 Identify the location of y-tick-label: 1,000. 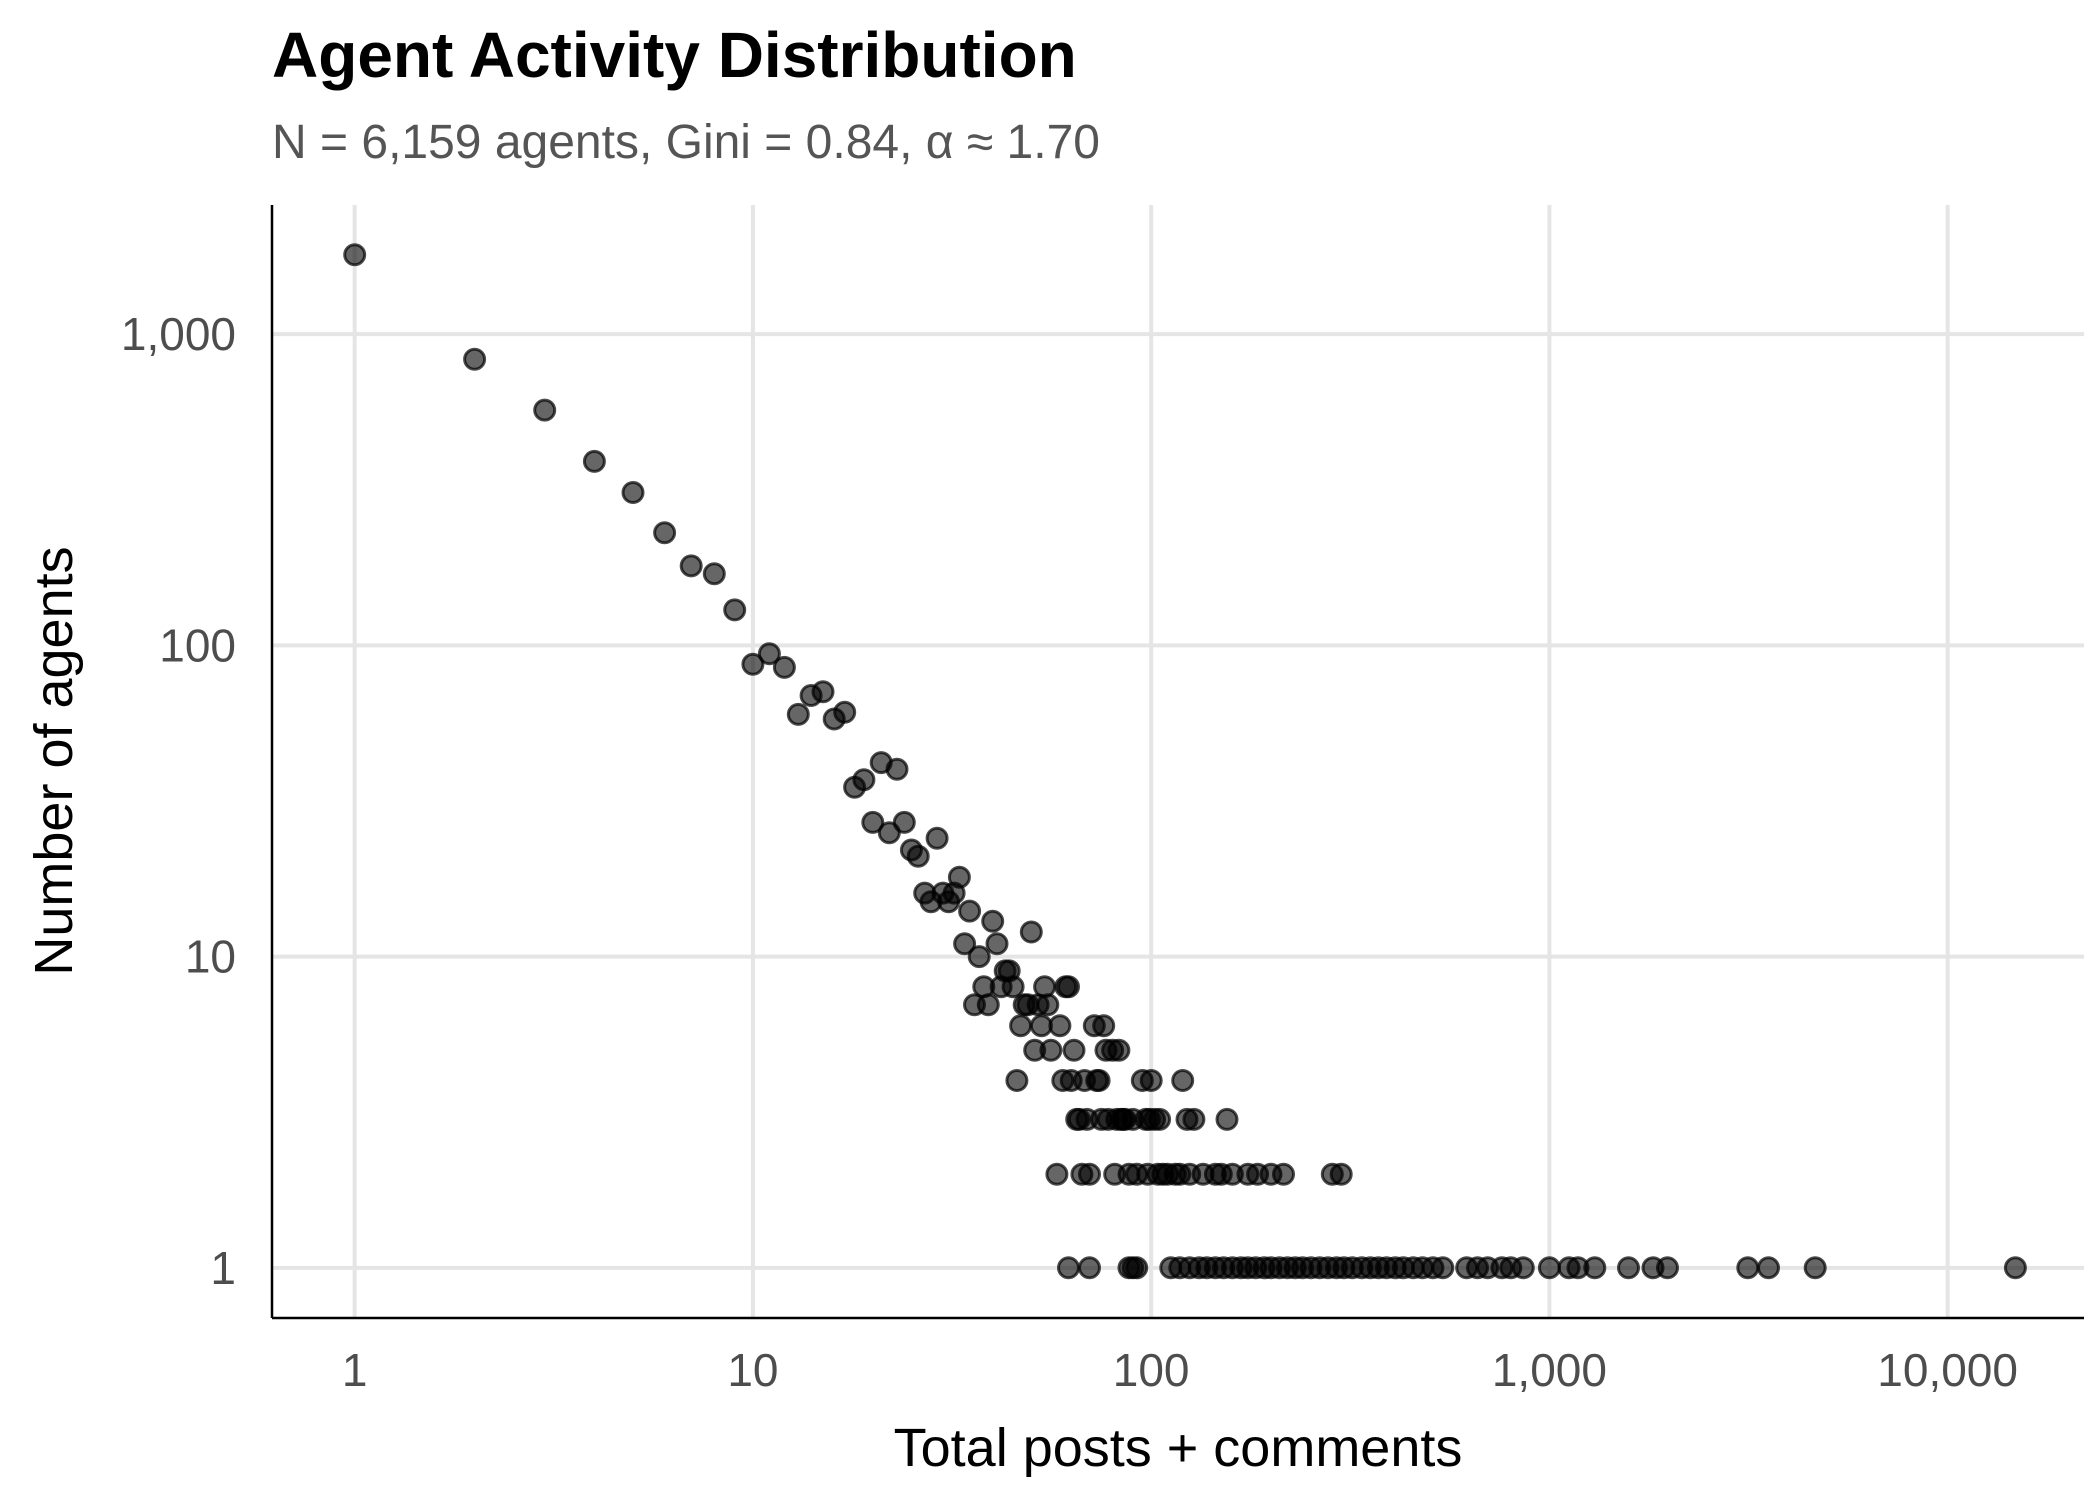
(178, 334).